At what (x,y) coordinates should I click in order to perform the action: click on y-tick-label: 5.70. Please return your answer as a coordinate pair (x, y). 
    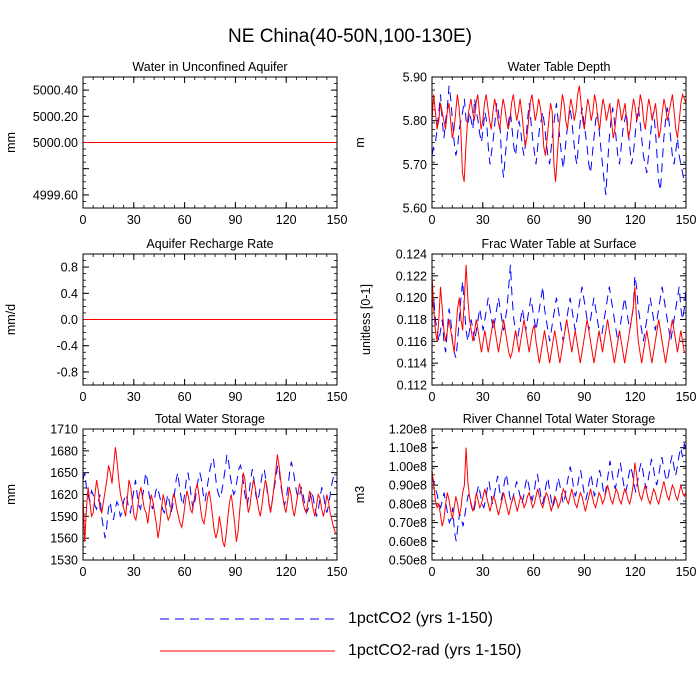
    Looking at the image, I should click on (415, 165).